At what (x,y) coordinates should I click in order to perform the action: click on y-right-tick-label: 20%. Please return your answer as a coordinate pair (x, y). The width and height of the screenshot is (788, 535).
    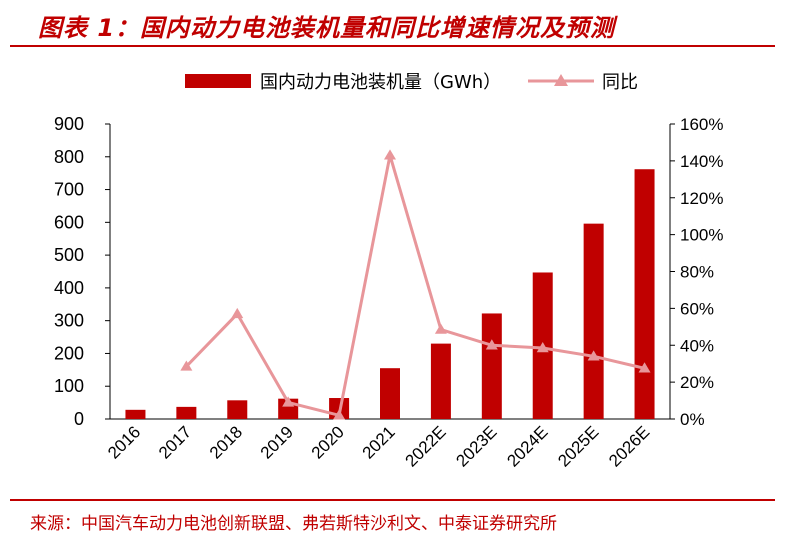
    Looking at the image, I should click on (697, 382).